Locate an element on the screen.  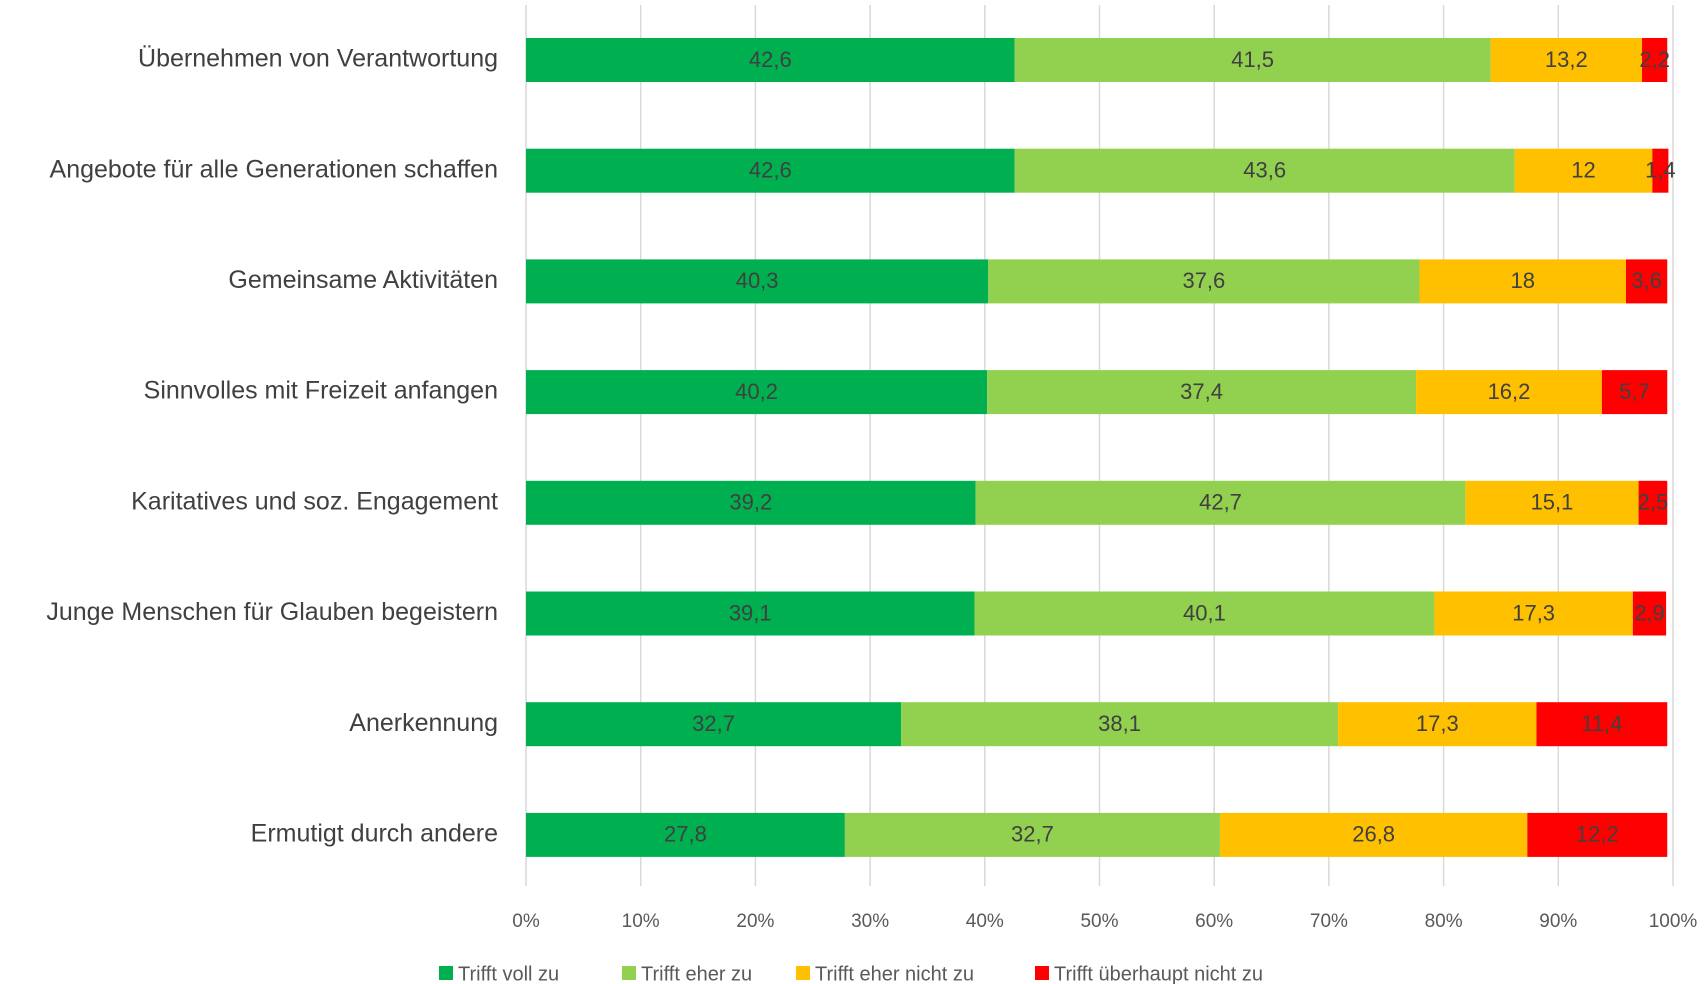
data-label: 1,4 is located at coordinates (1660, 170).